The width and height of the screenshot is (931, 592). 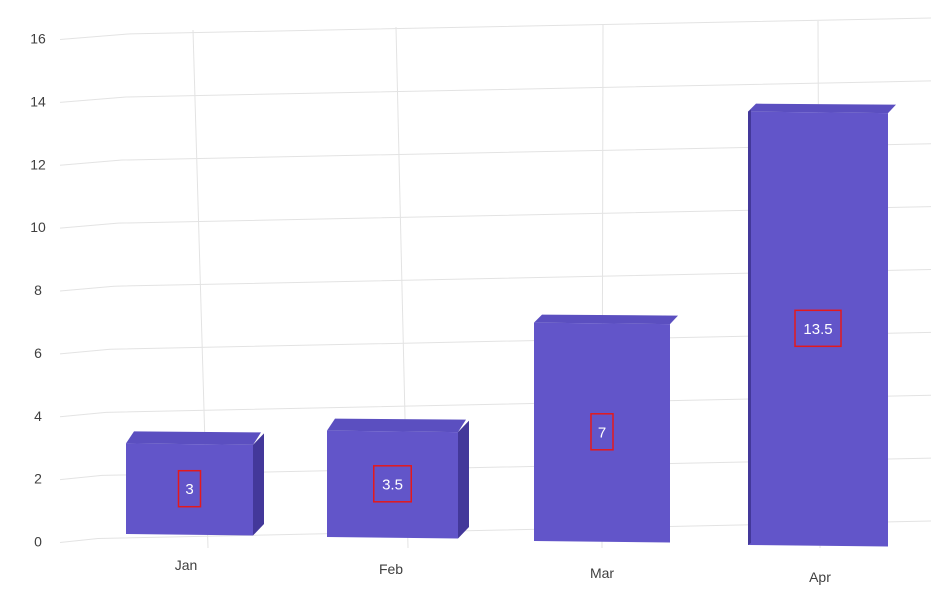 I want to click on bar-Apr, so click(x=822, y=325).